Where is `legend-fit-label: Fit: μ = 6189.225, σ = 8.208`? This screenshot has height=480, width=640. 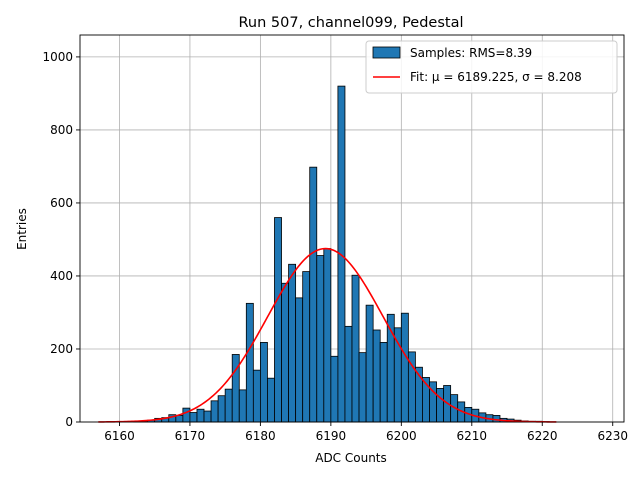
legend-fit-label: Fit: μ = 6189.225, σ = 8.208 is located at coordinates (496, 77).